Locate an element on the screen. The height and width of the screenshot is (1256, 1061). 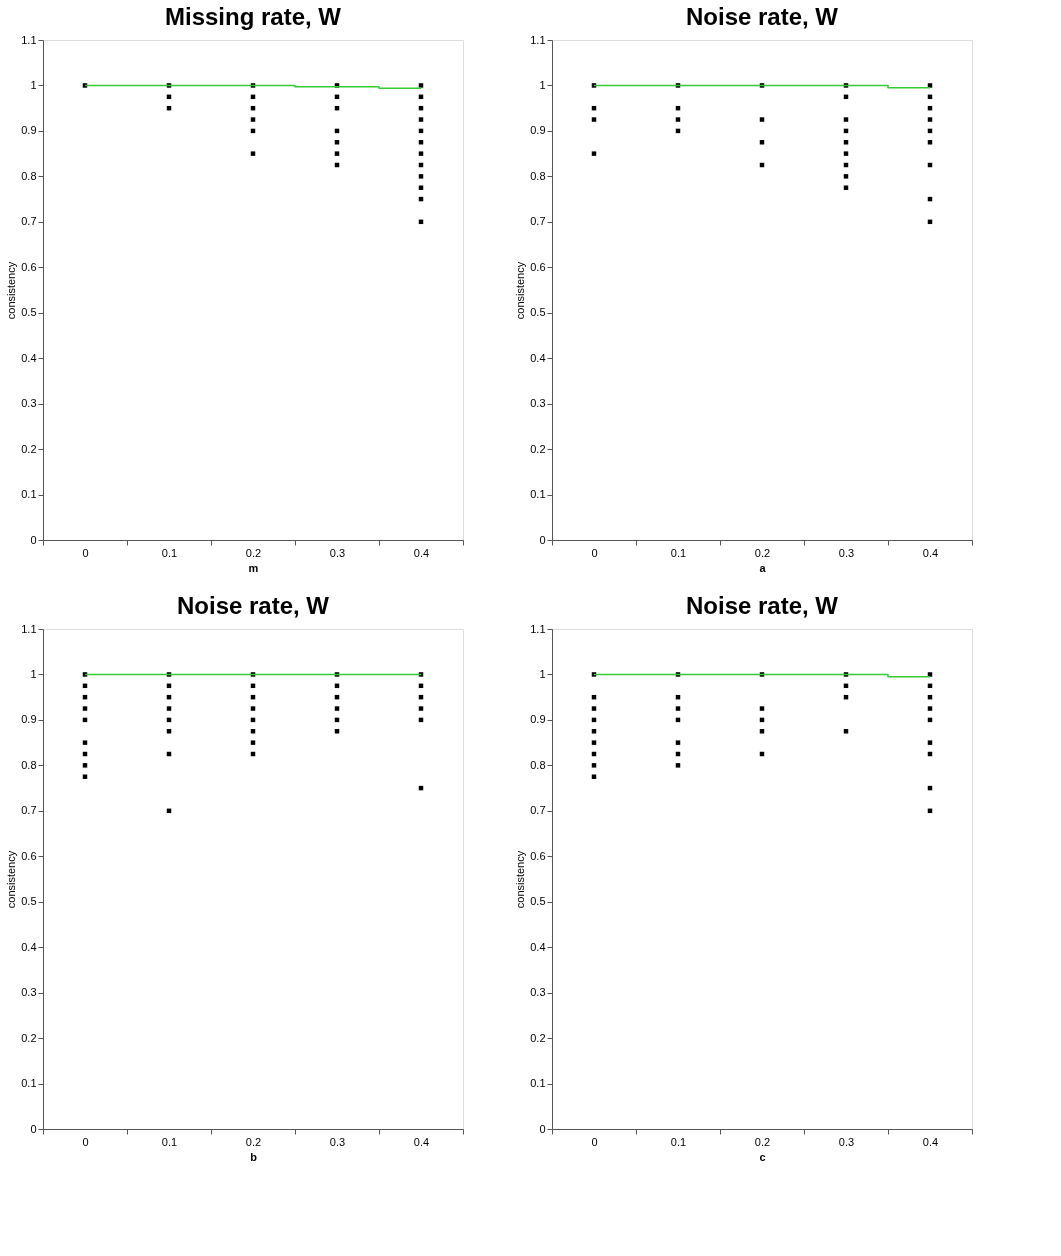
x-axis-title: a is located at coordinates (763, 567).